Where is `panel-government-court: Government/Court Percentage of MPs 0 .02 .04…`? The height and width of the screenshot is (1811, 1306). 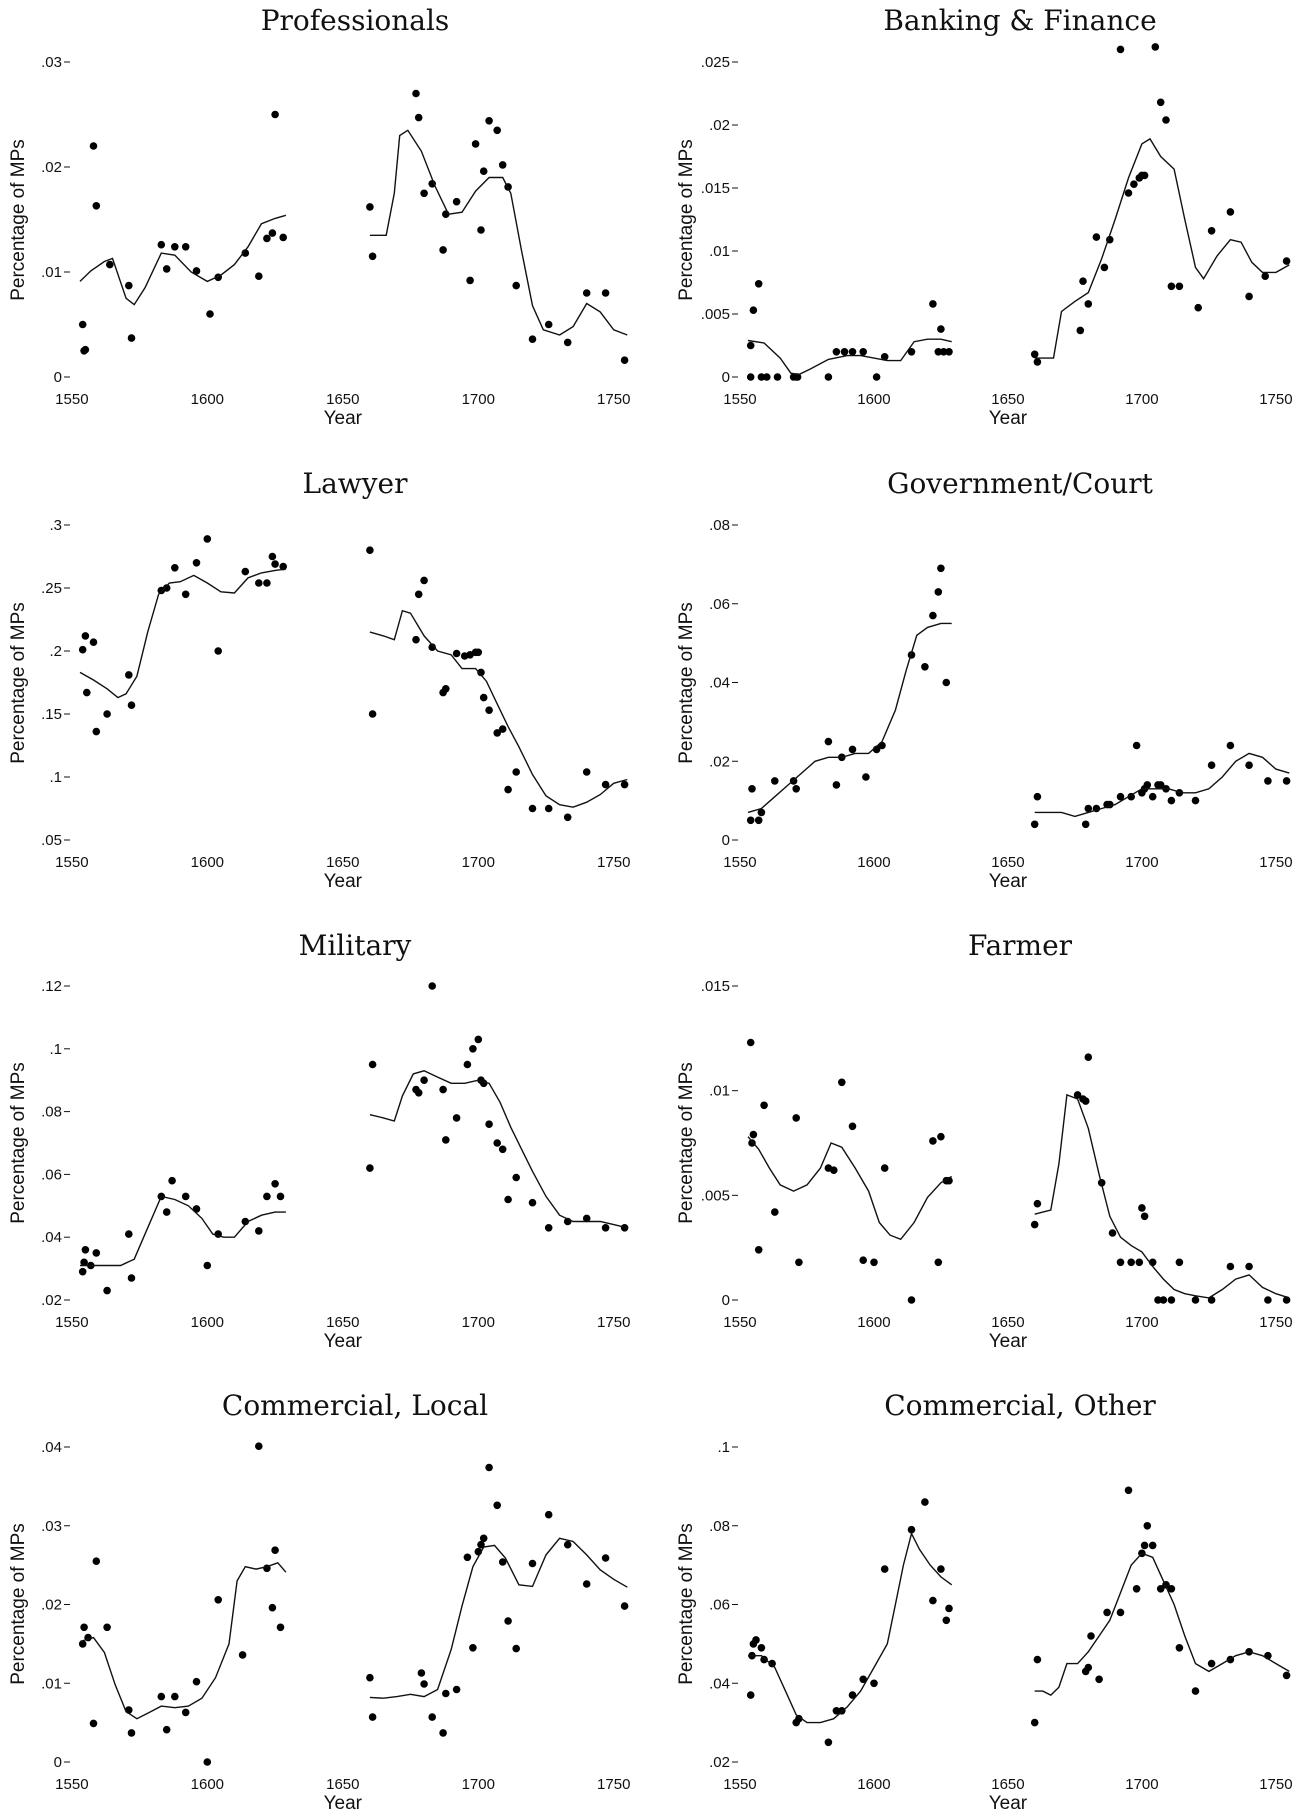 panel-government-court: Government/Court Percentage of MPs 0 .02 .04… is located at coordinates (984, 679).